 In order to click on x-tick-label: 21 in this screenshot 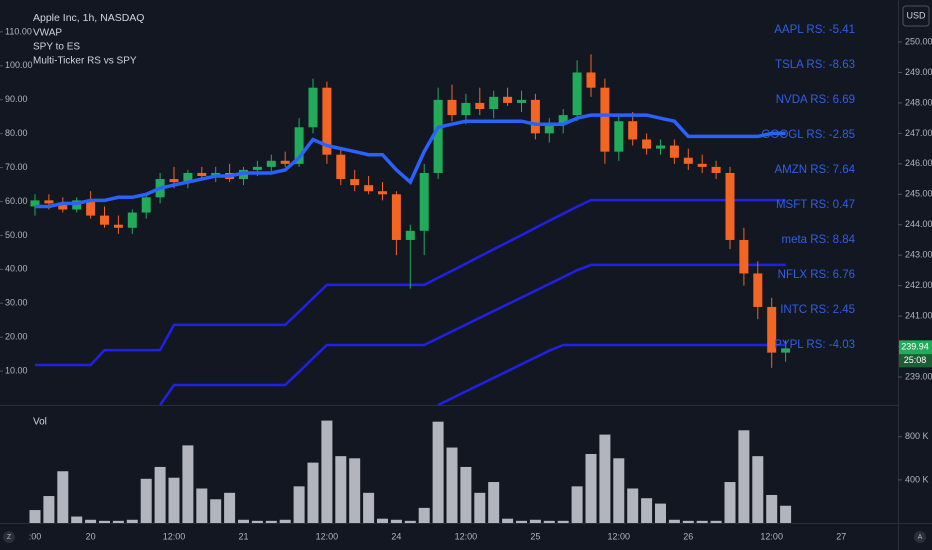, I will do `click(243, 536)`.